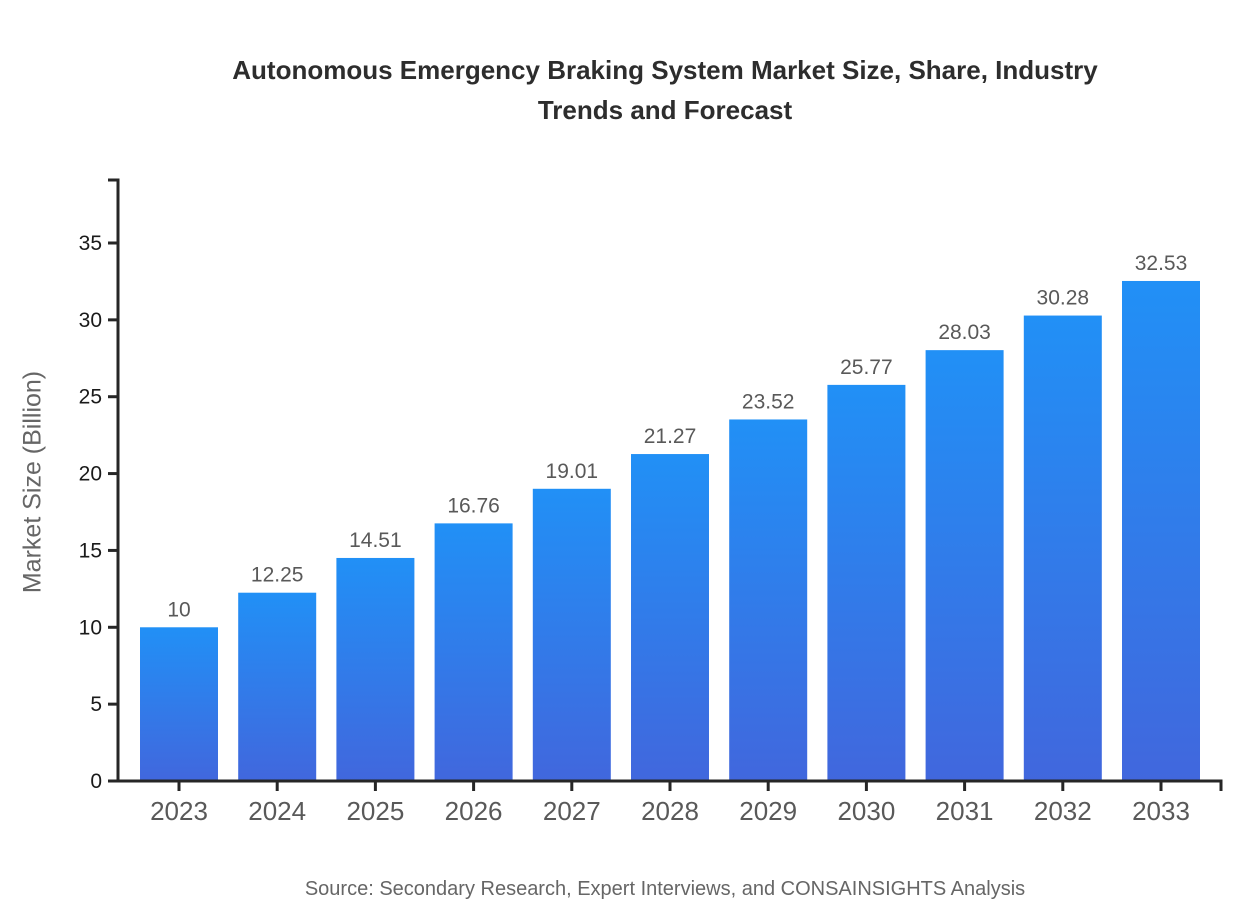 The height and width of the screenshot is (920, 1260). What do you see at coordinates (1063, 298) in the screenshot?
I see `bar-value-label: 30.28` at bounding box center [1063, 298].